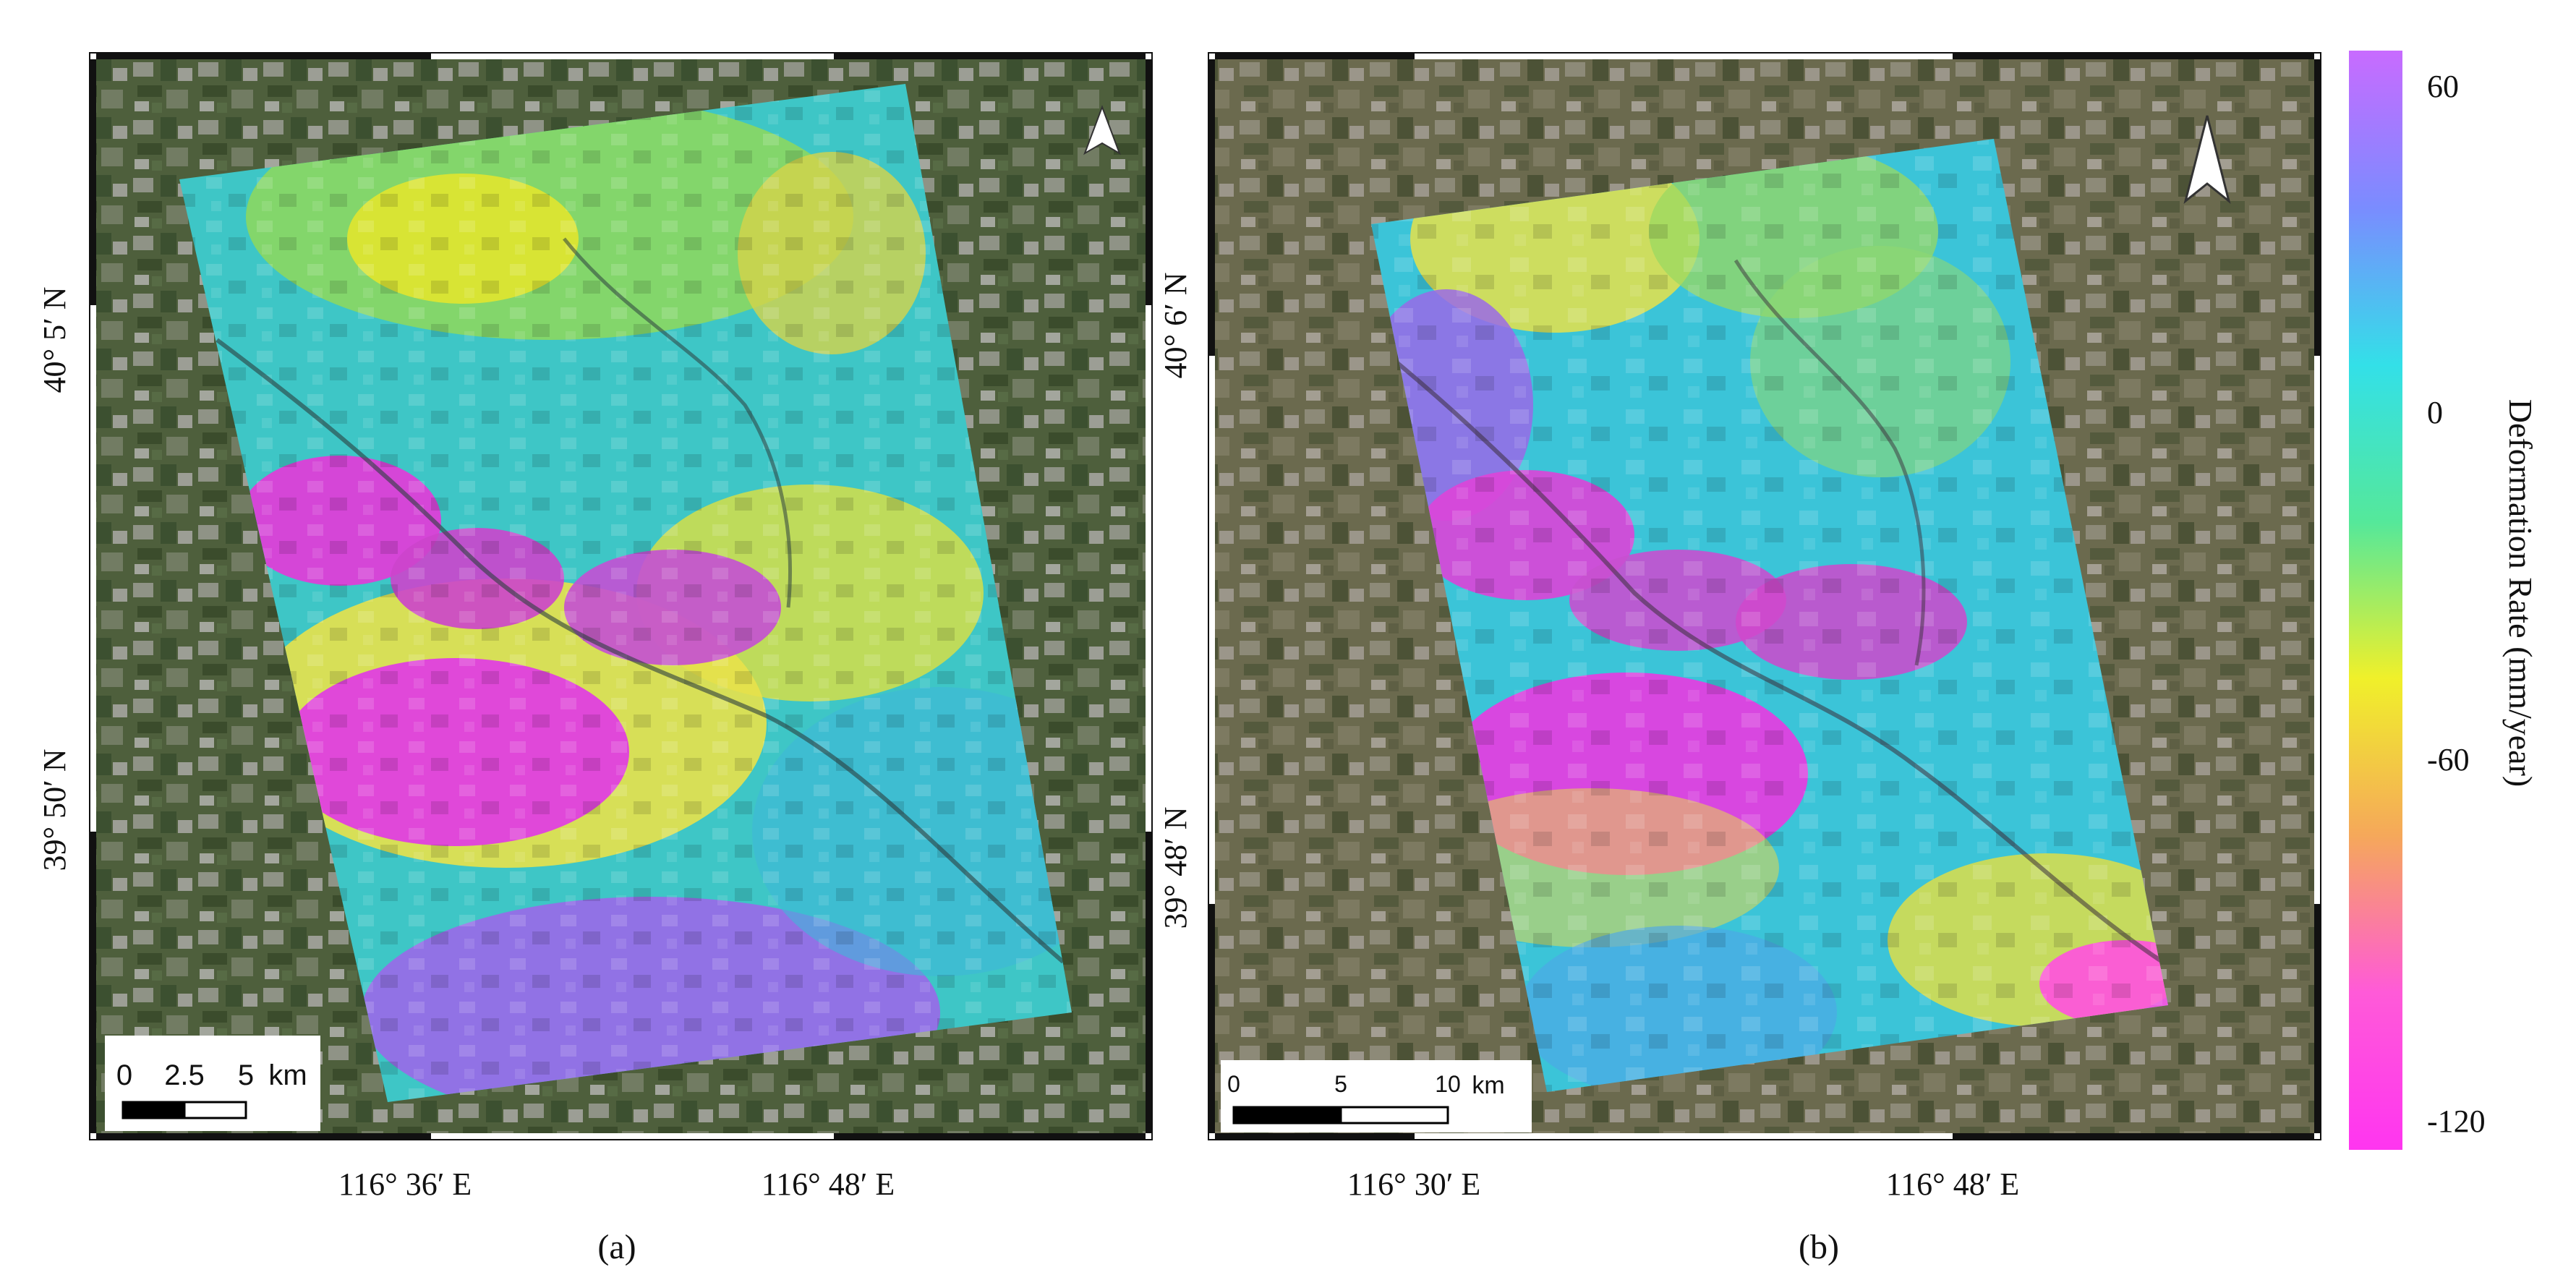 The image size is (2576, 1280). Describe the element at coordinates (829, 1184) in the screenshot. I see `lon-label-a-2: 116° 48′ E` at that location.